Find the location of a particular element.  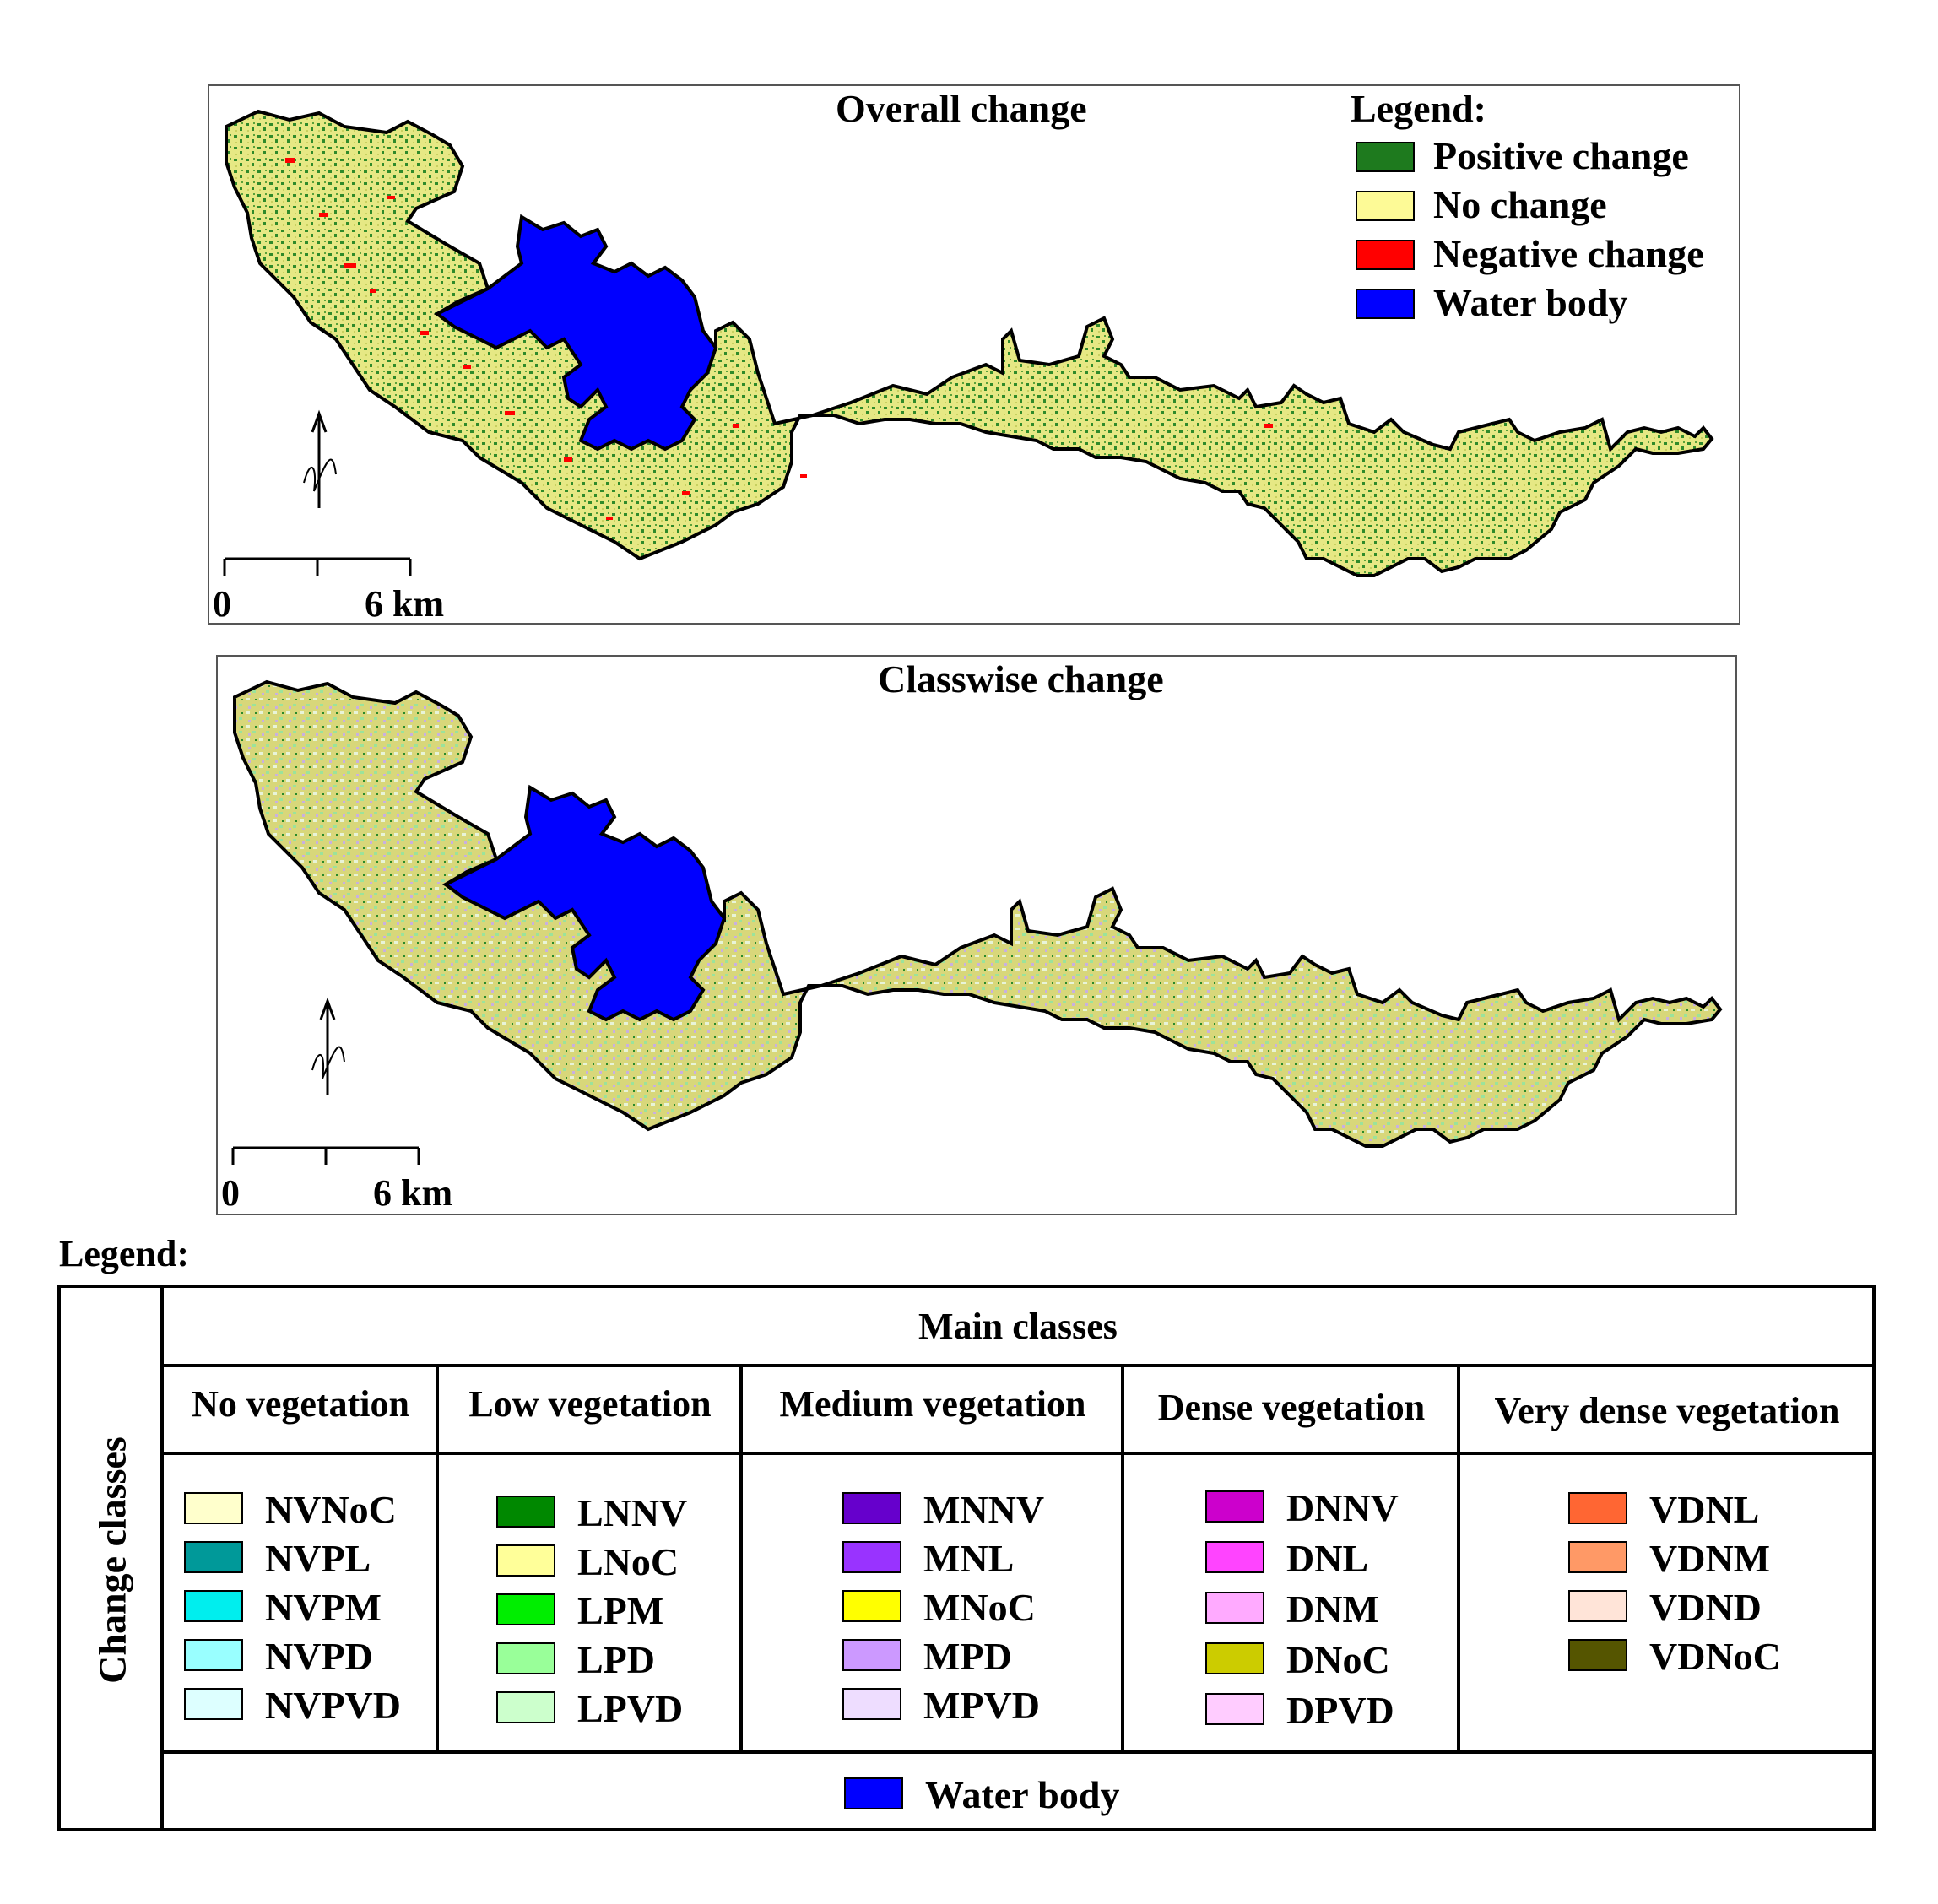

legend-label: MNoC is located at coordinates (979, 1607).